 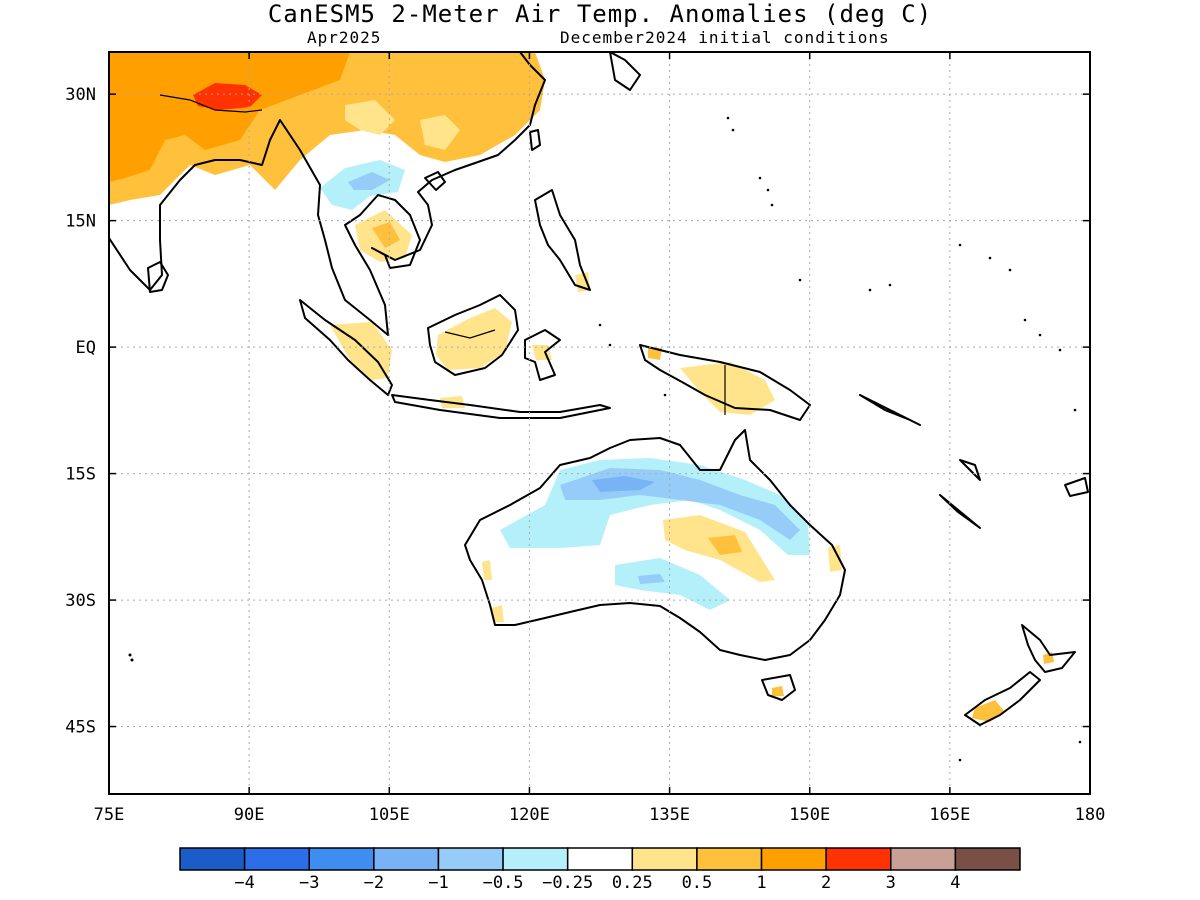 I want to click on australia-warm-weak-east, so click(x=835, y=558).